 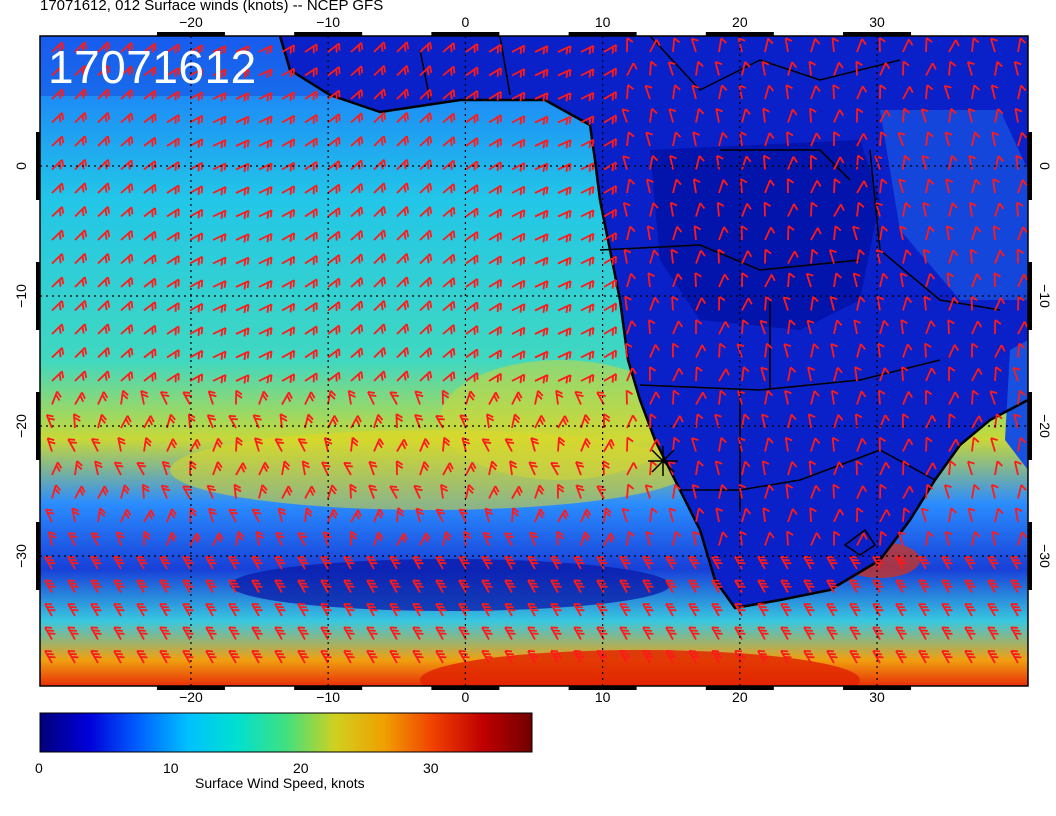 What do you see at coordinates (21, 166) in the screenshot?
I see `lat-tick-label: 0` at bounding box center [21, 166].